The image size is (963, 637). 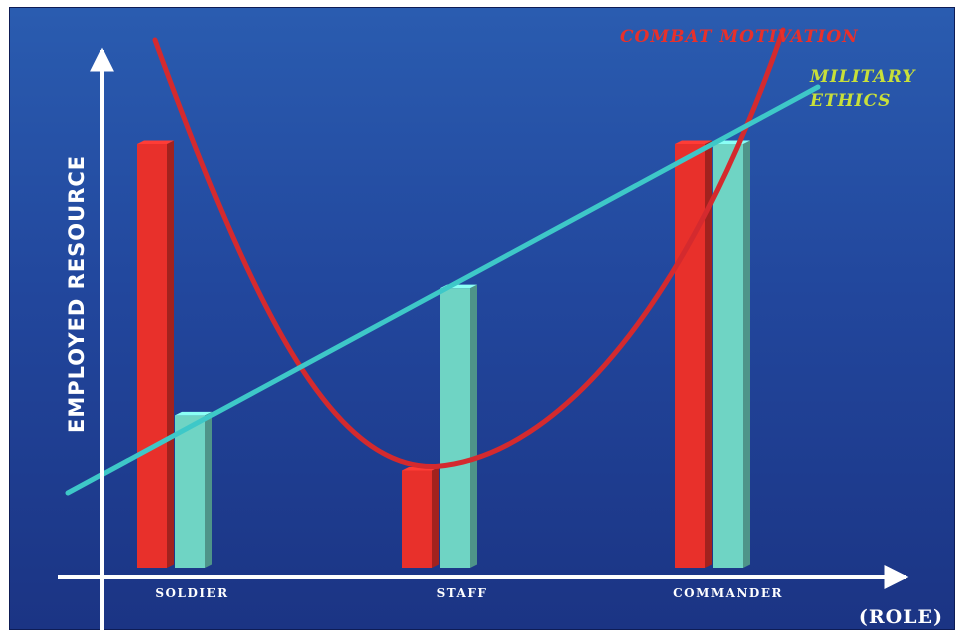 What do you see at coordinates (728, 593) in the screenshot?
I see `x-tick-label-commander: COMMANDER` at bounding box center [728, 593].